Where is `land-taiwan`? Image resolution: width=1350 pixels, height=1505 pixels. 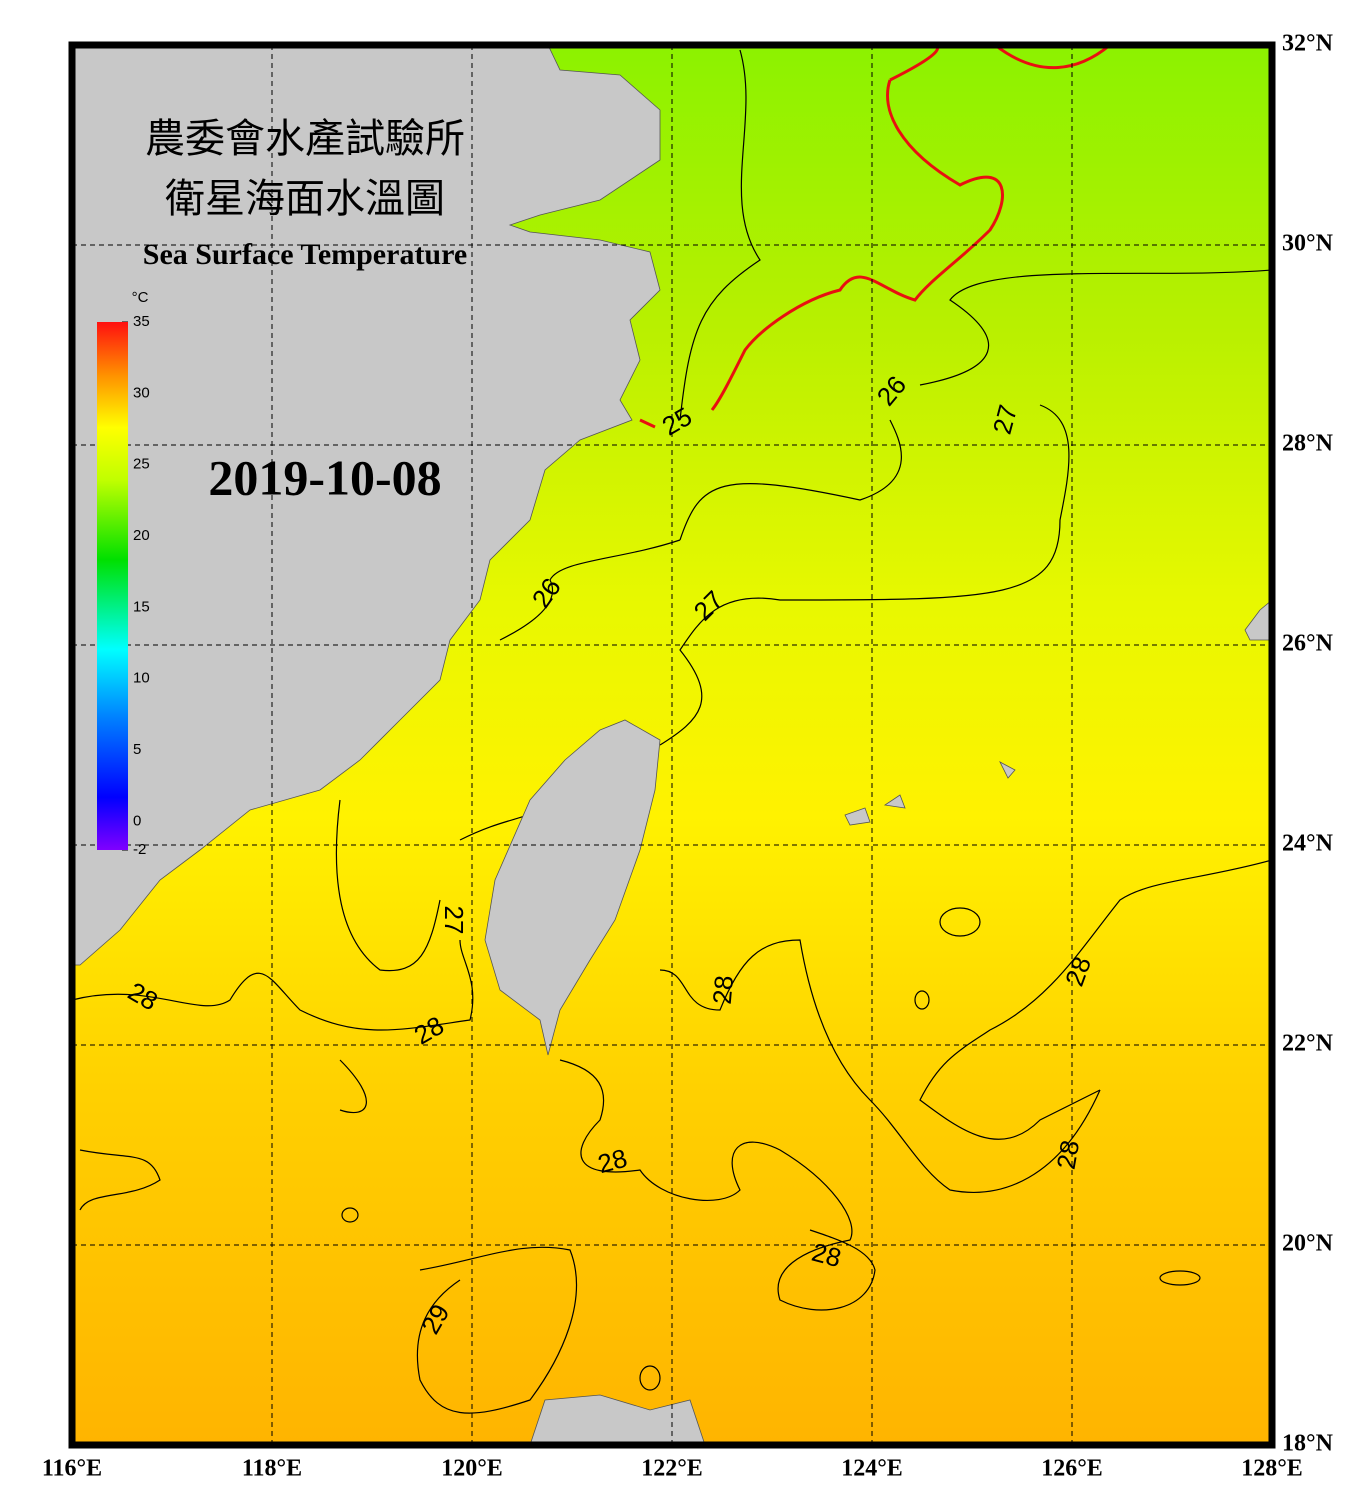
land-taiwan is located at coordinates (572, 887).